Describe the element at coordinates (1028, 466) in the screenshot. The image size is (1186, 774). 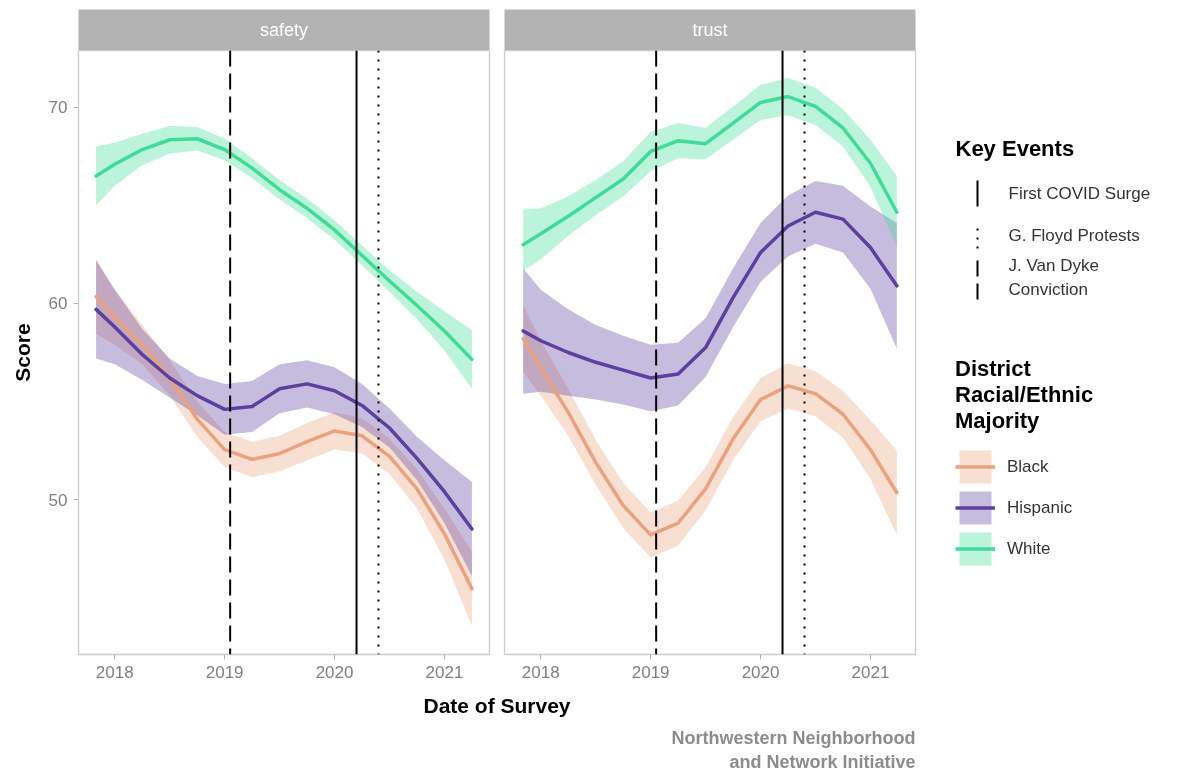
I see `legend-label: Black` at that location.